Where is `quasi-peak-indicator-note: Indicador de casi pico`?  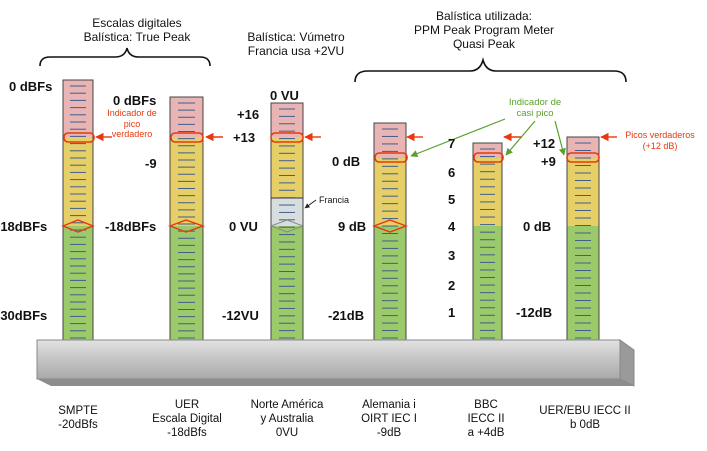
quasi-peak-indicator-note: Indicador de casi pico is located at coordinates (535, 108).